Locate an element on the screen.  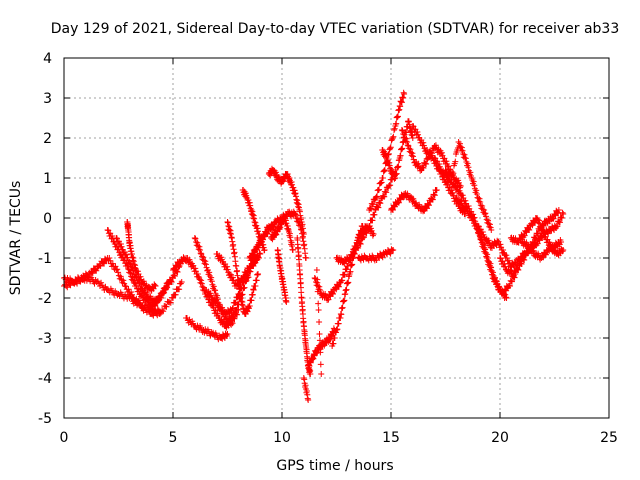
y-tick-label: -5 is located at coordinates (45, 419).